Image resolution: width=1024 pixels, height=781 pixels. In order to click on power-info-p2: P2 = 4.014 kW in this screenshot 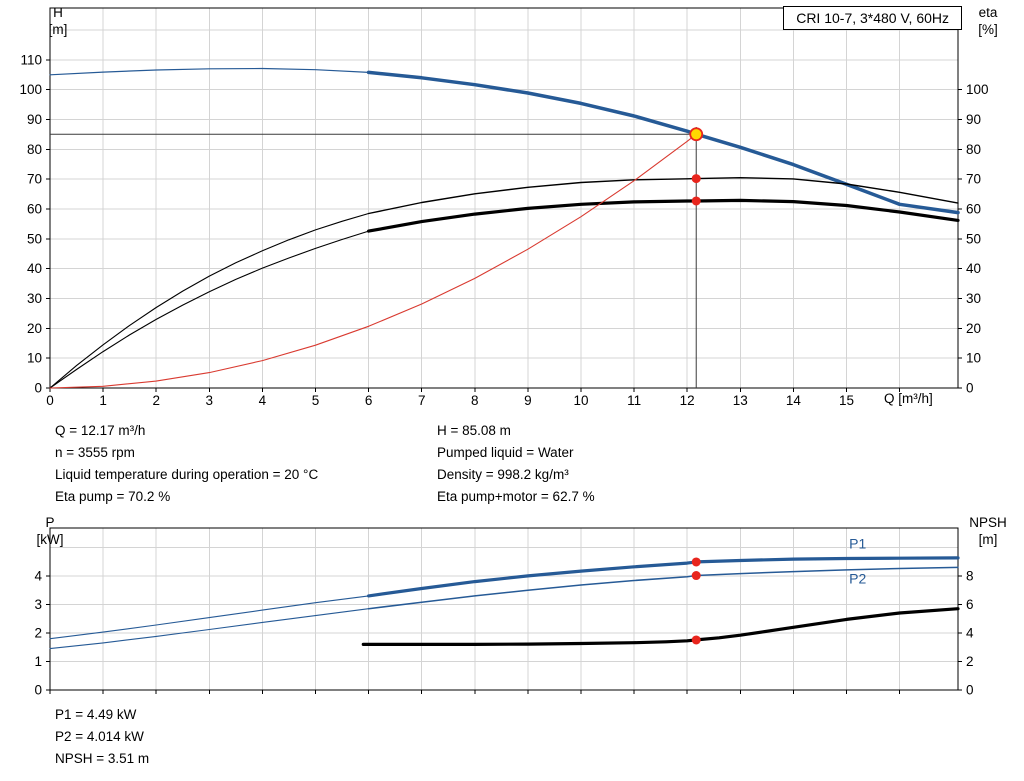, I will do `click(99, 736)`.